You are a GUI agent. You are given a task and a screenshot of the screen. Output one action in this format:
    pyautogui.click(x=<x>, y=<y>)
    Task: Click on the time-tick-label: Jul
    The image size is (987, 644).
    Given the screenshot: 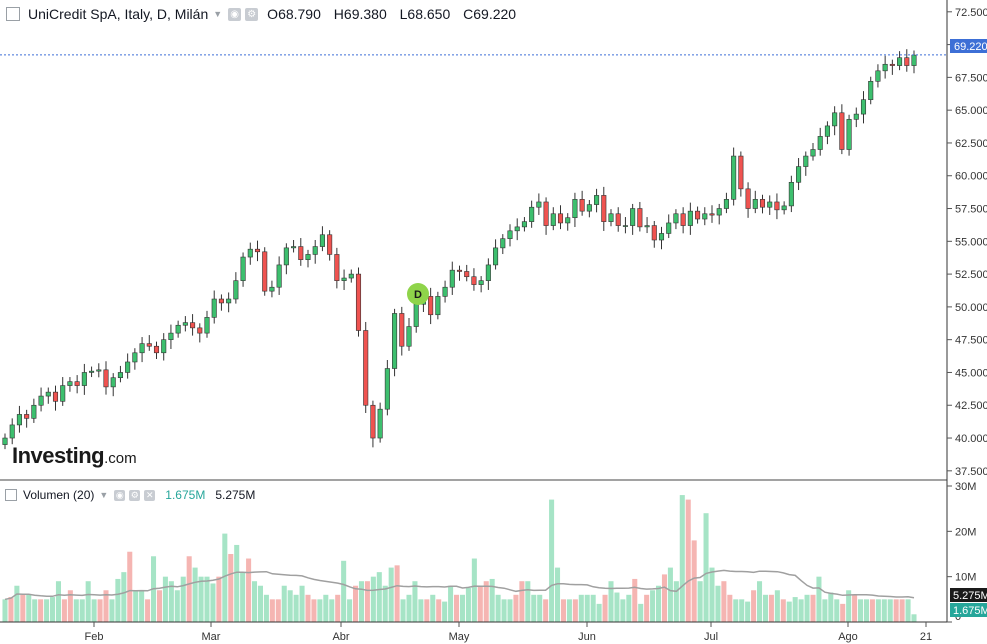 What is the action you would take?
    pyautogui.click(x=711, y=637)
    